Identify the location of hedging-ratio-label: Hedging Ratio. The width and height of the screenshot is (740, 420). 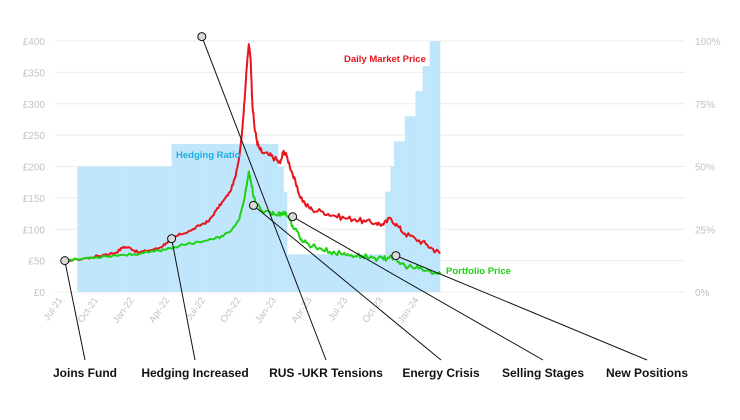
(208, 155).